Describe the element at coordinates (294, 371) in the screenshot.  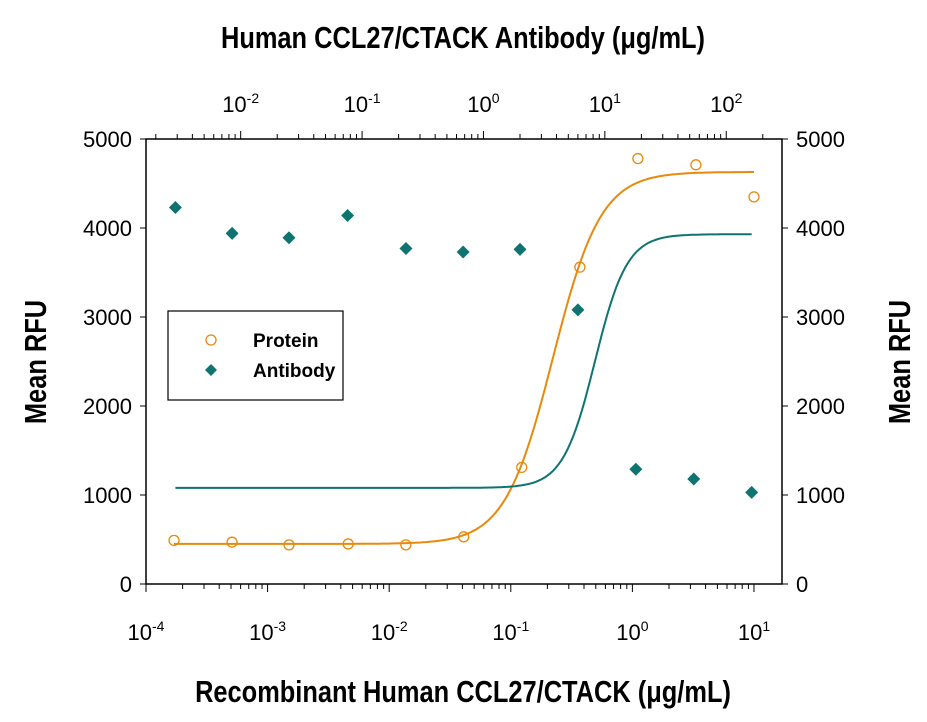
I see `legend-antibody-label: Antibody` at that location.